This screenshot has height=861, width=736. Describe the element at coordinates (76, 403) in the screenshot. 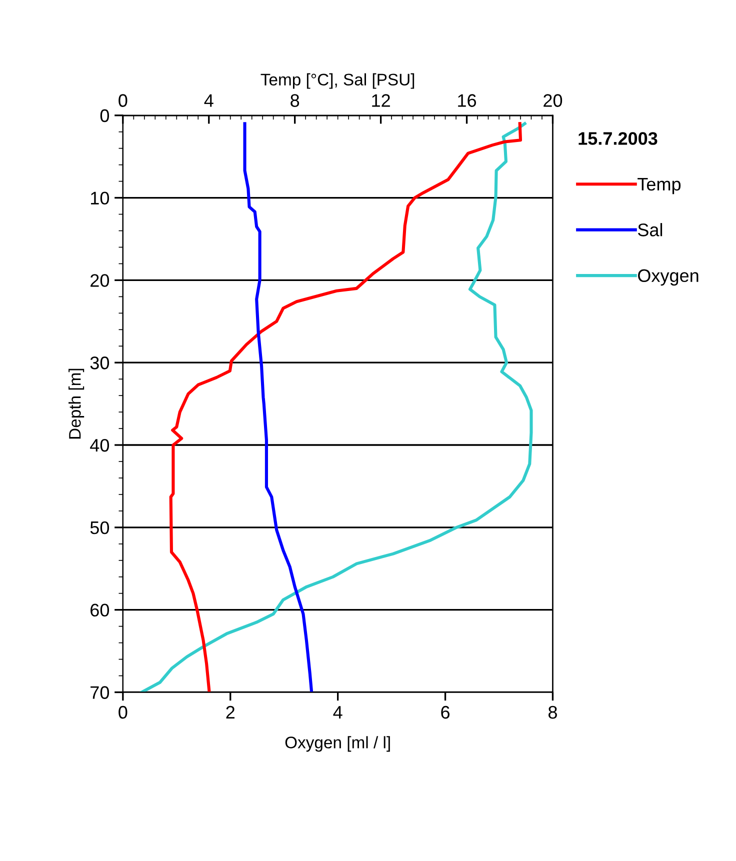

I see `y-axis-title: Depth [m]` at that location.